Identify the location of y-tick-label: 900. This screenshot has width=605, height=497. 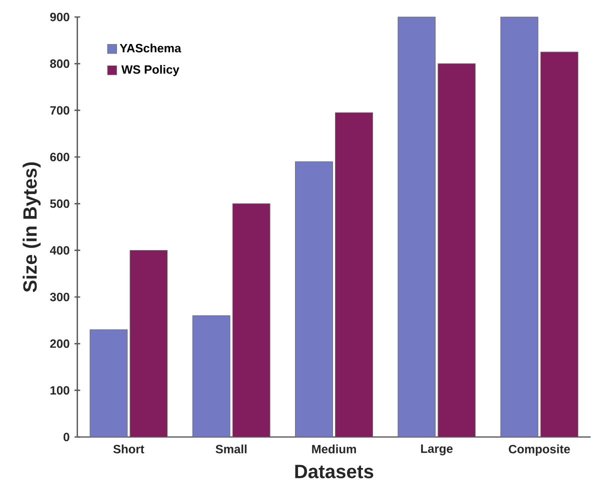
(60, 17).